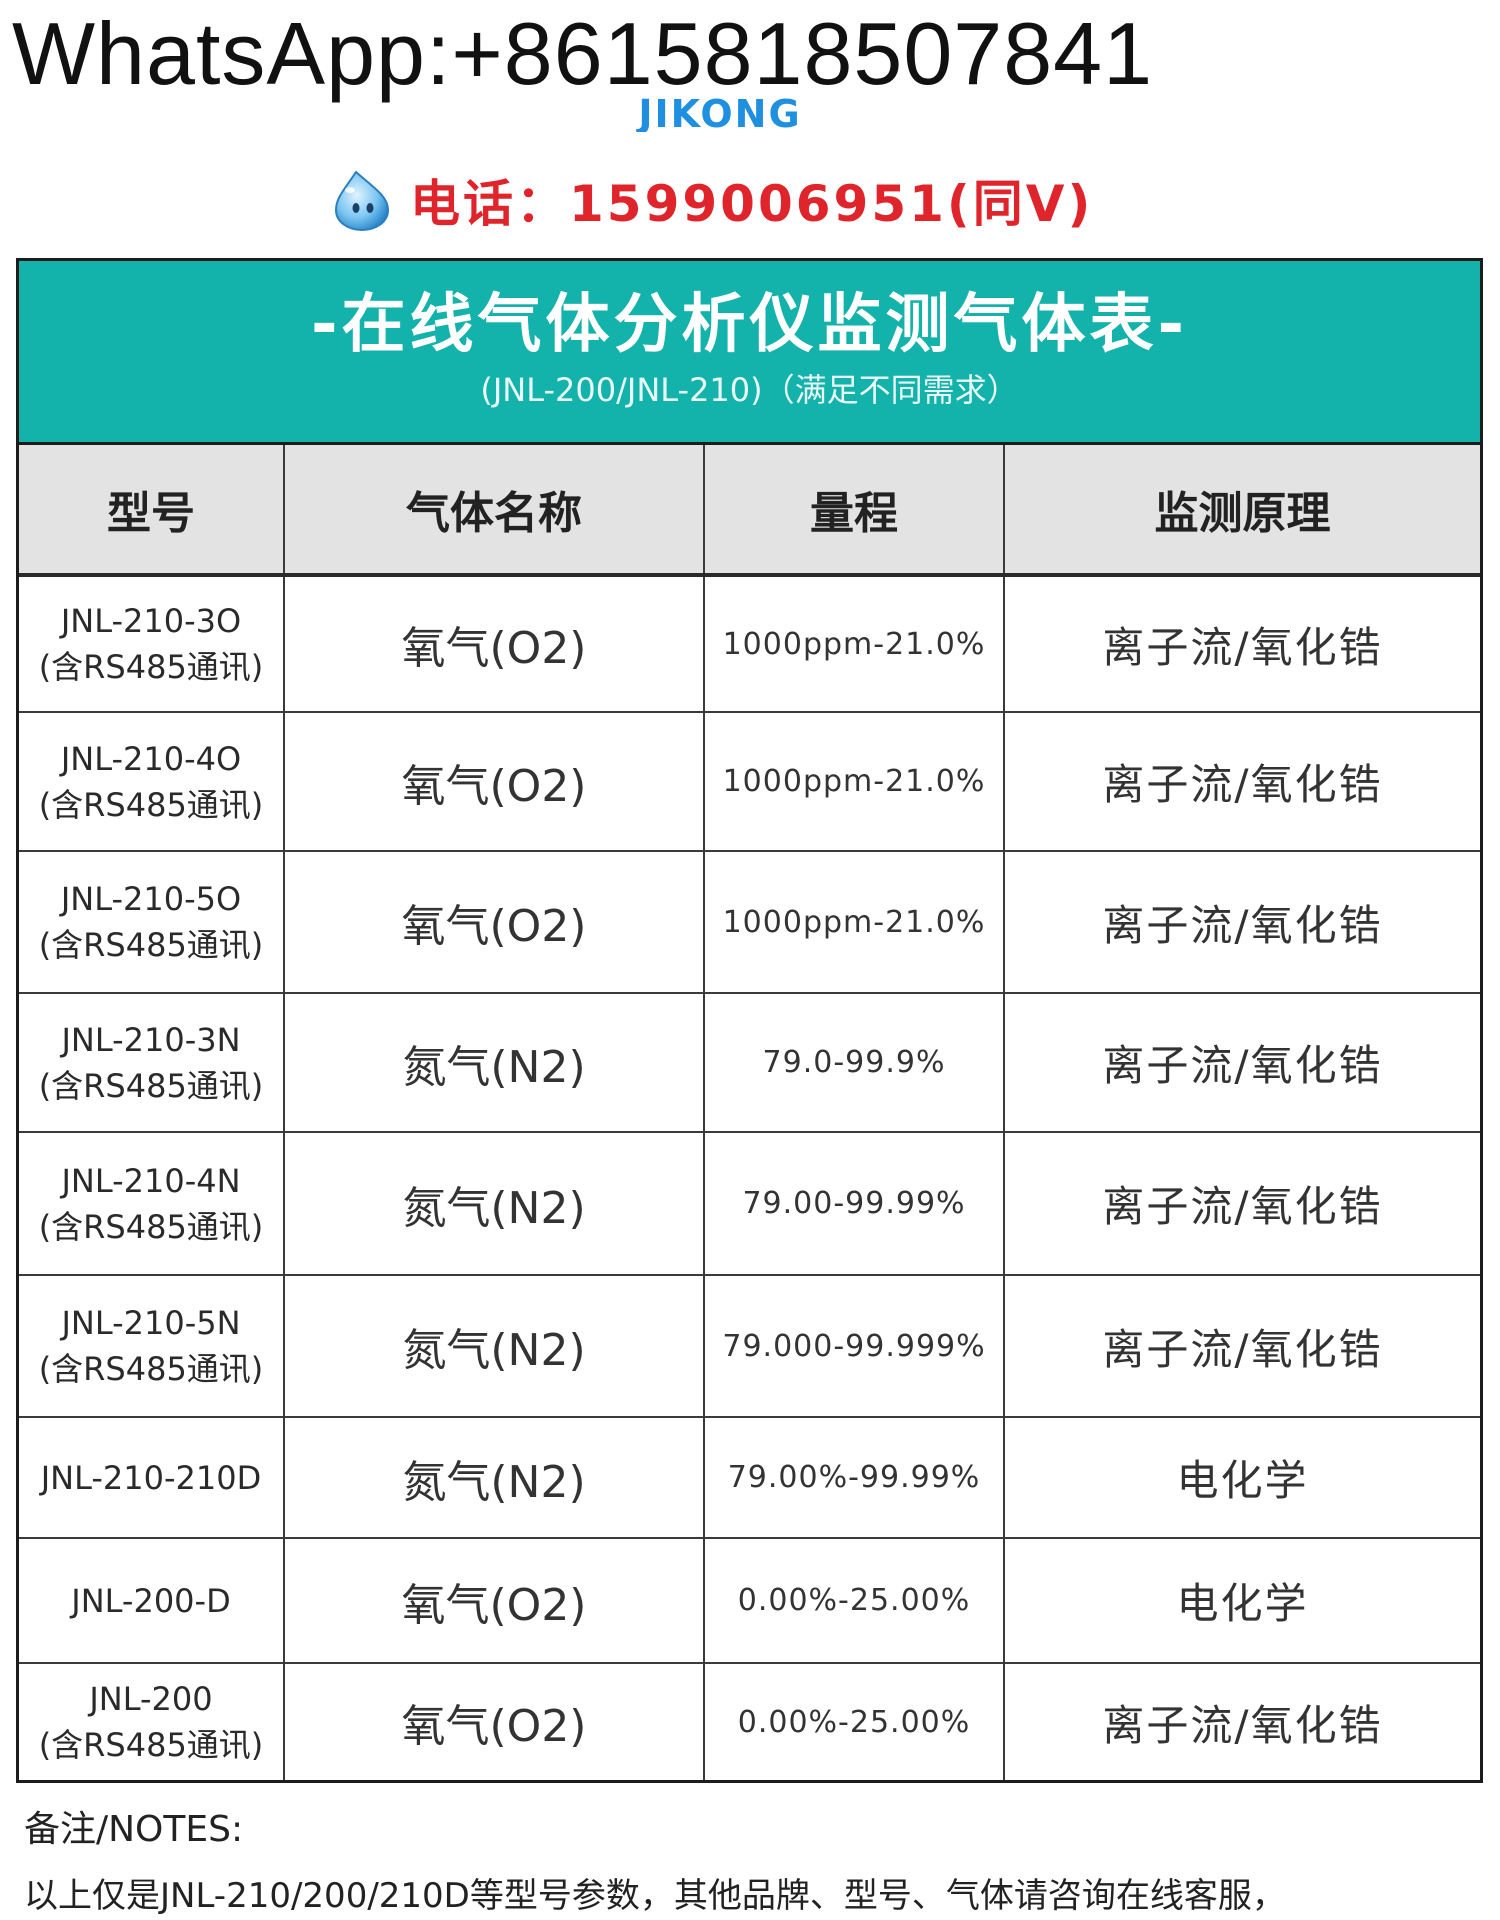  I want to click on model-cell: JNL-210-5O (含RS485通讯), so click(152, 922).